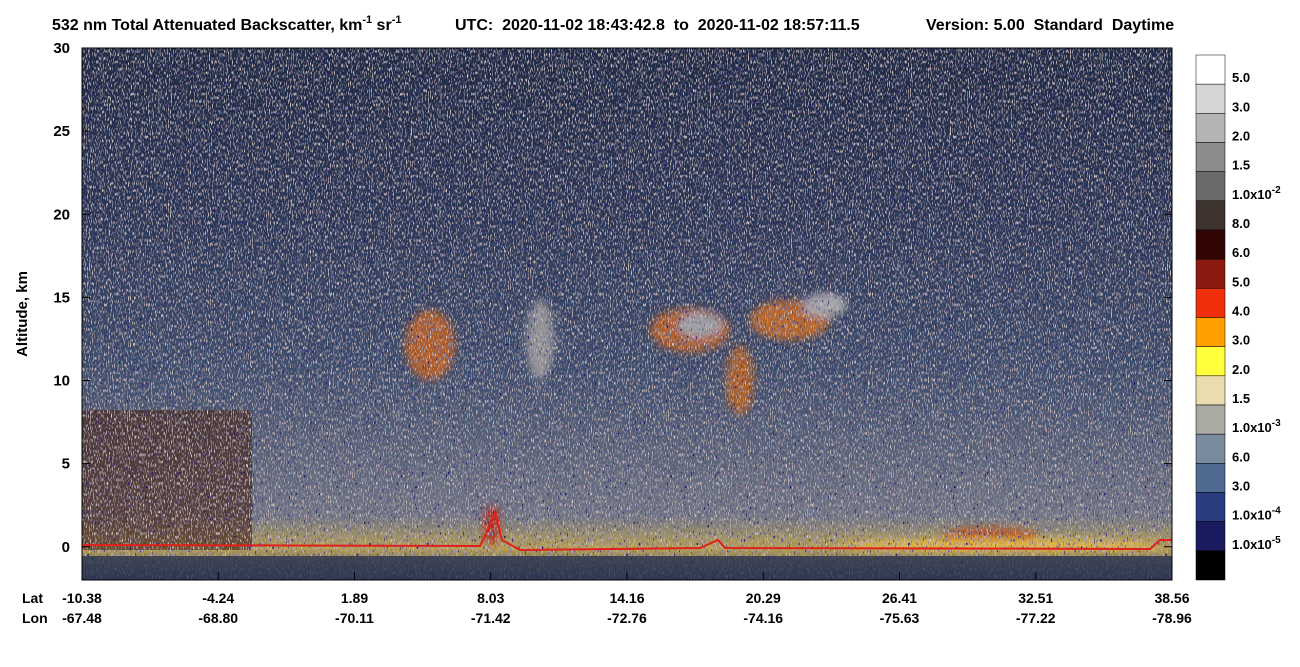  Describe the element at coordinates (218, 598) in the screenshot. I see `lat-label: -4.24` at that location.